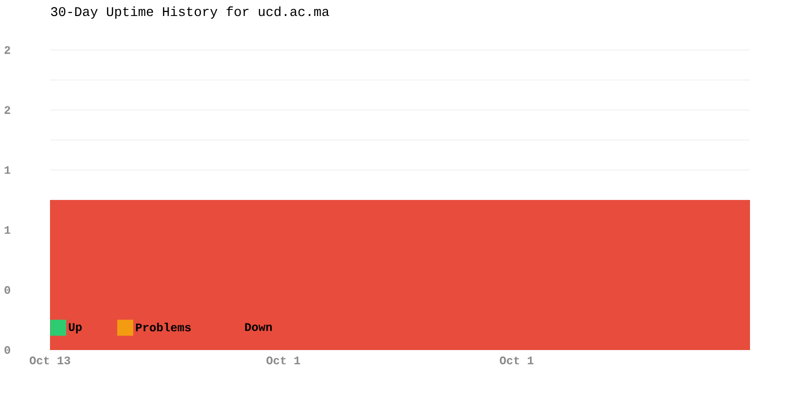 The height and width of the screenshot is (400, 800). What do you see at coordinates (75, 328) in the screenshot?
I see `legend-label: Up` at bounding box center [75, 328].